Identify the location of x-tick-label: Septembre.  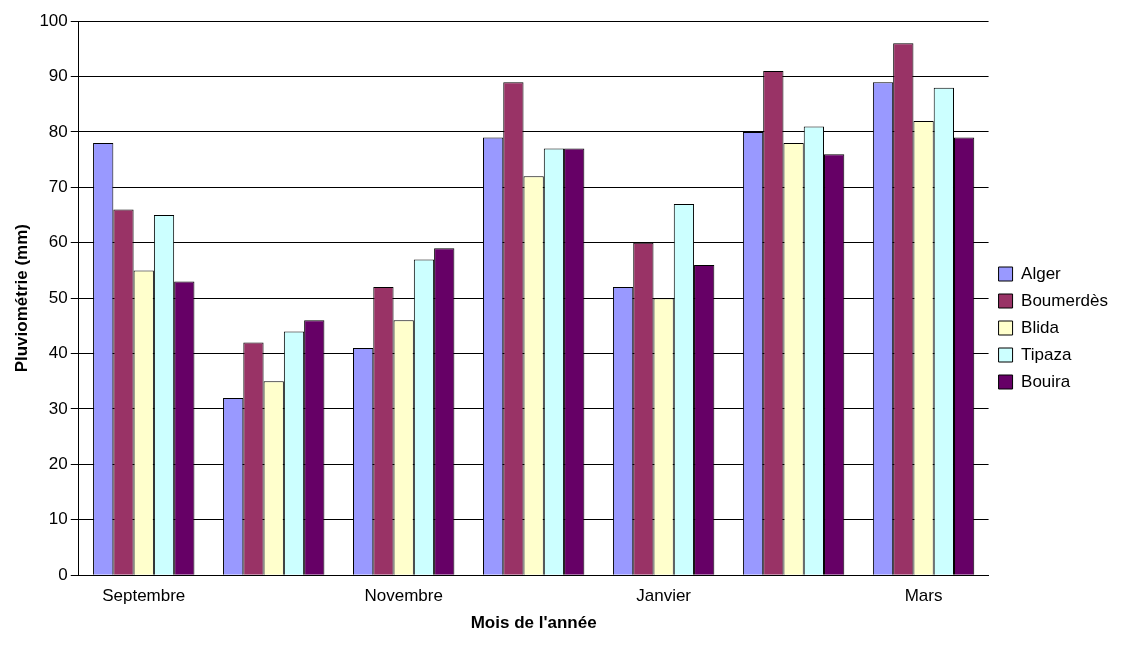
(144, 596).